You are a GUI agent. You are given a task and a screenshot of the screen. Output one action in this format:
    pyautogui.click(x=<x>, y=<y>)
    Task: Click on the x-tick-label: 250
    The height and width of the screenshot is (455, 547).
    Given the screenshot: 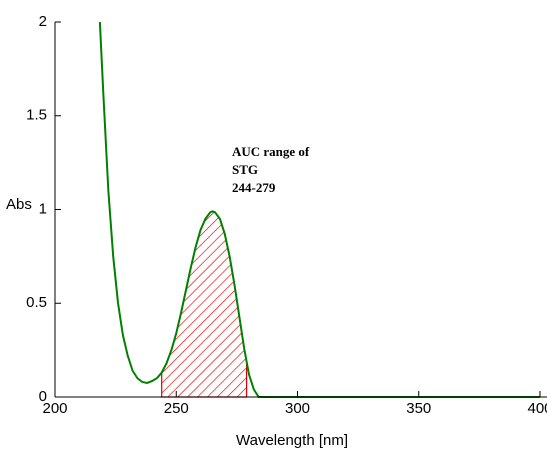 What is the action you would take?
    pyautogui.click(x=176, y=408)
    